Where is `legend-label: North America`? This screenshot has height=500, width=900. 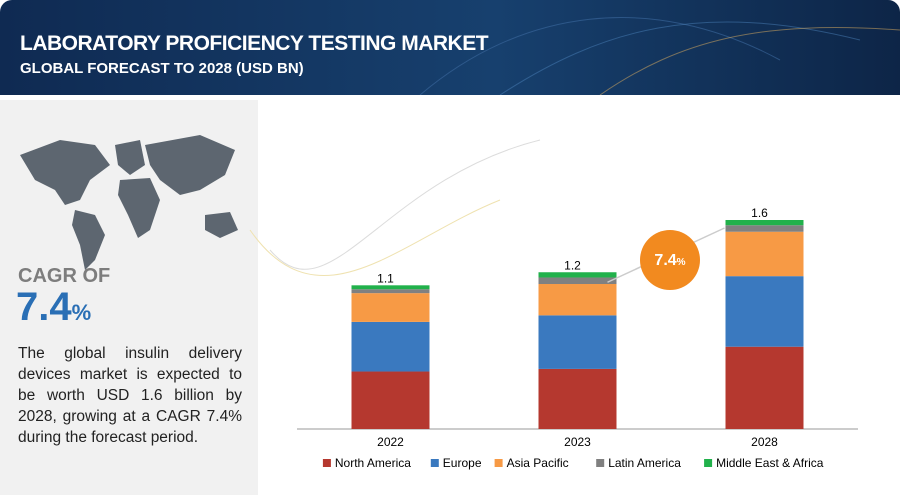
legend-label: North America is located at coordinates (373, 463).